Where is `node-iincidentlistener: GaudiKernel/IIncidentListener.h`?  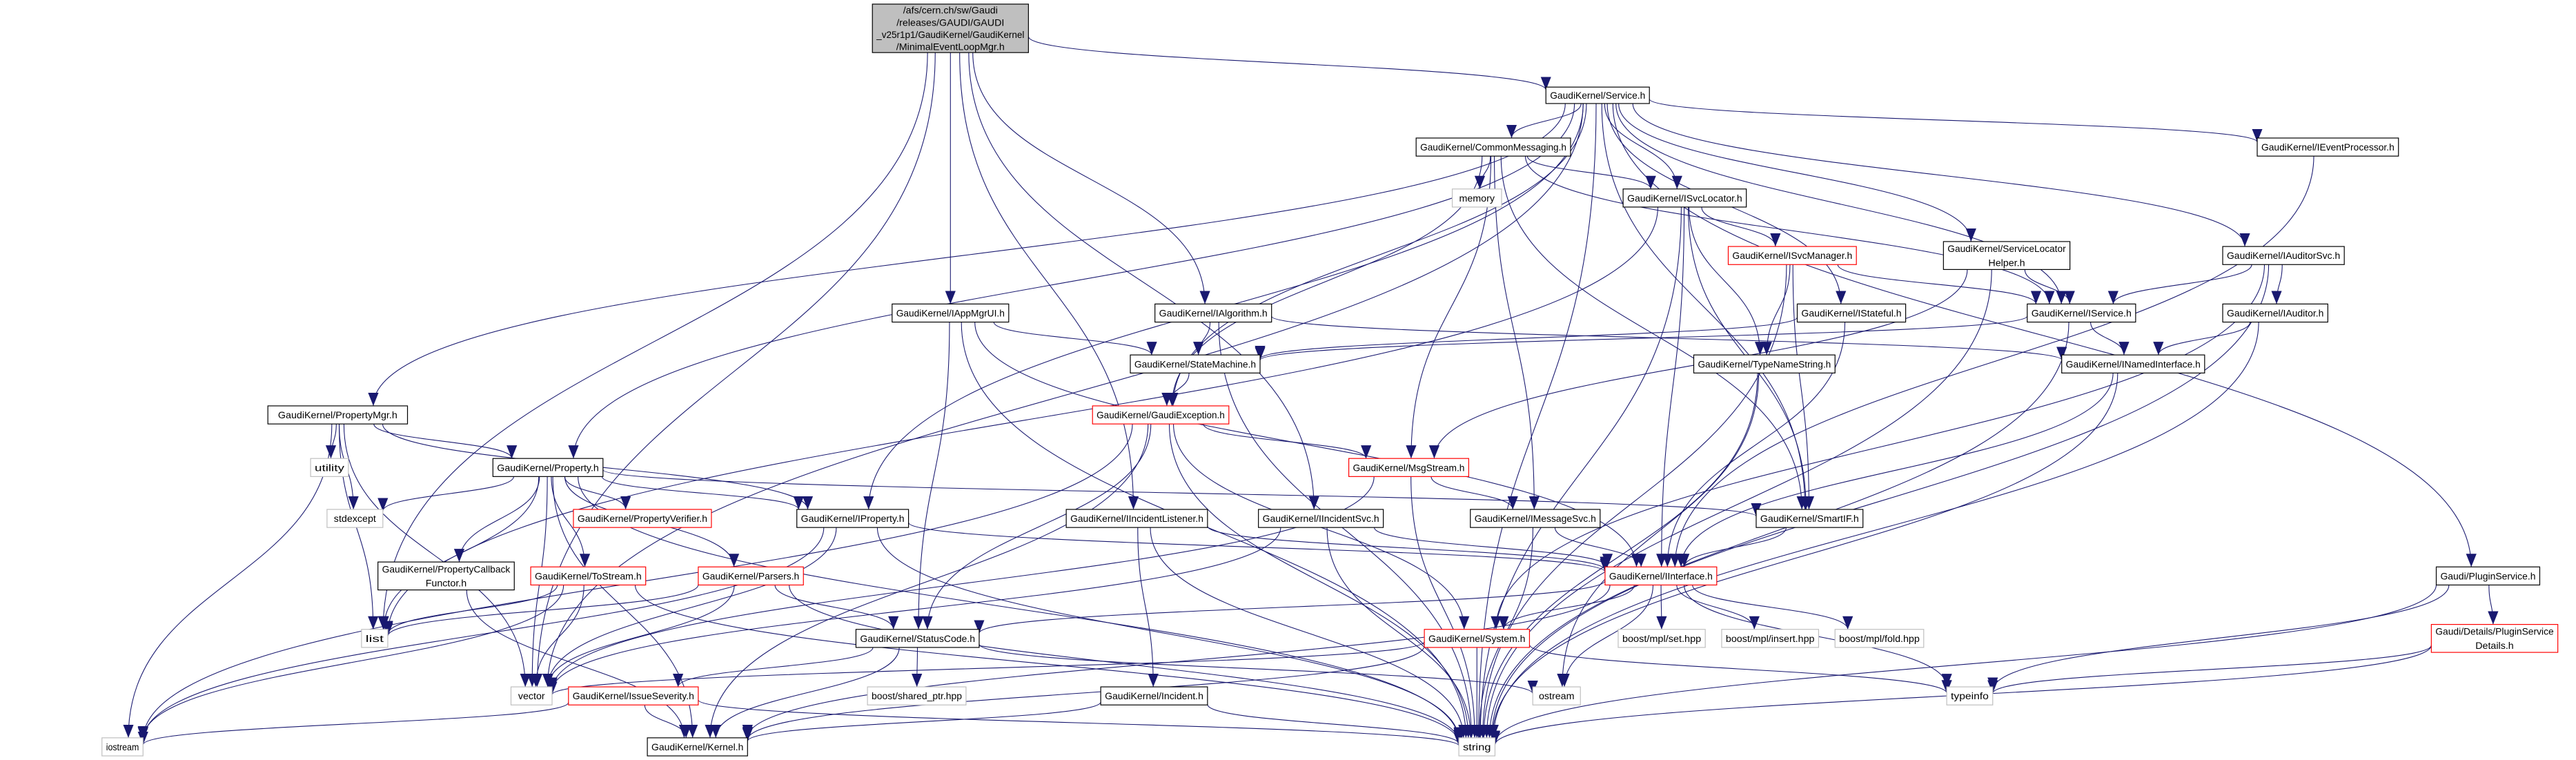 node-iincidentlistener: GaudiKernel/IIncidentListener.h is located at coordinates (1136, 518).